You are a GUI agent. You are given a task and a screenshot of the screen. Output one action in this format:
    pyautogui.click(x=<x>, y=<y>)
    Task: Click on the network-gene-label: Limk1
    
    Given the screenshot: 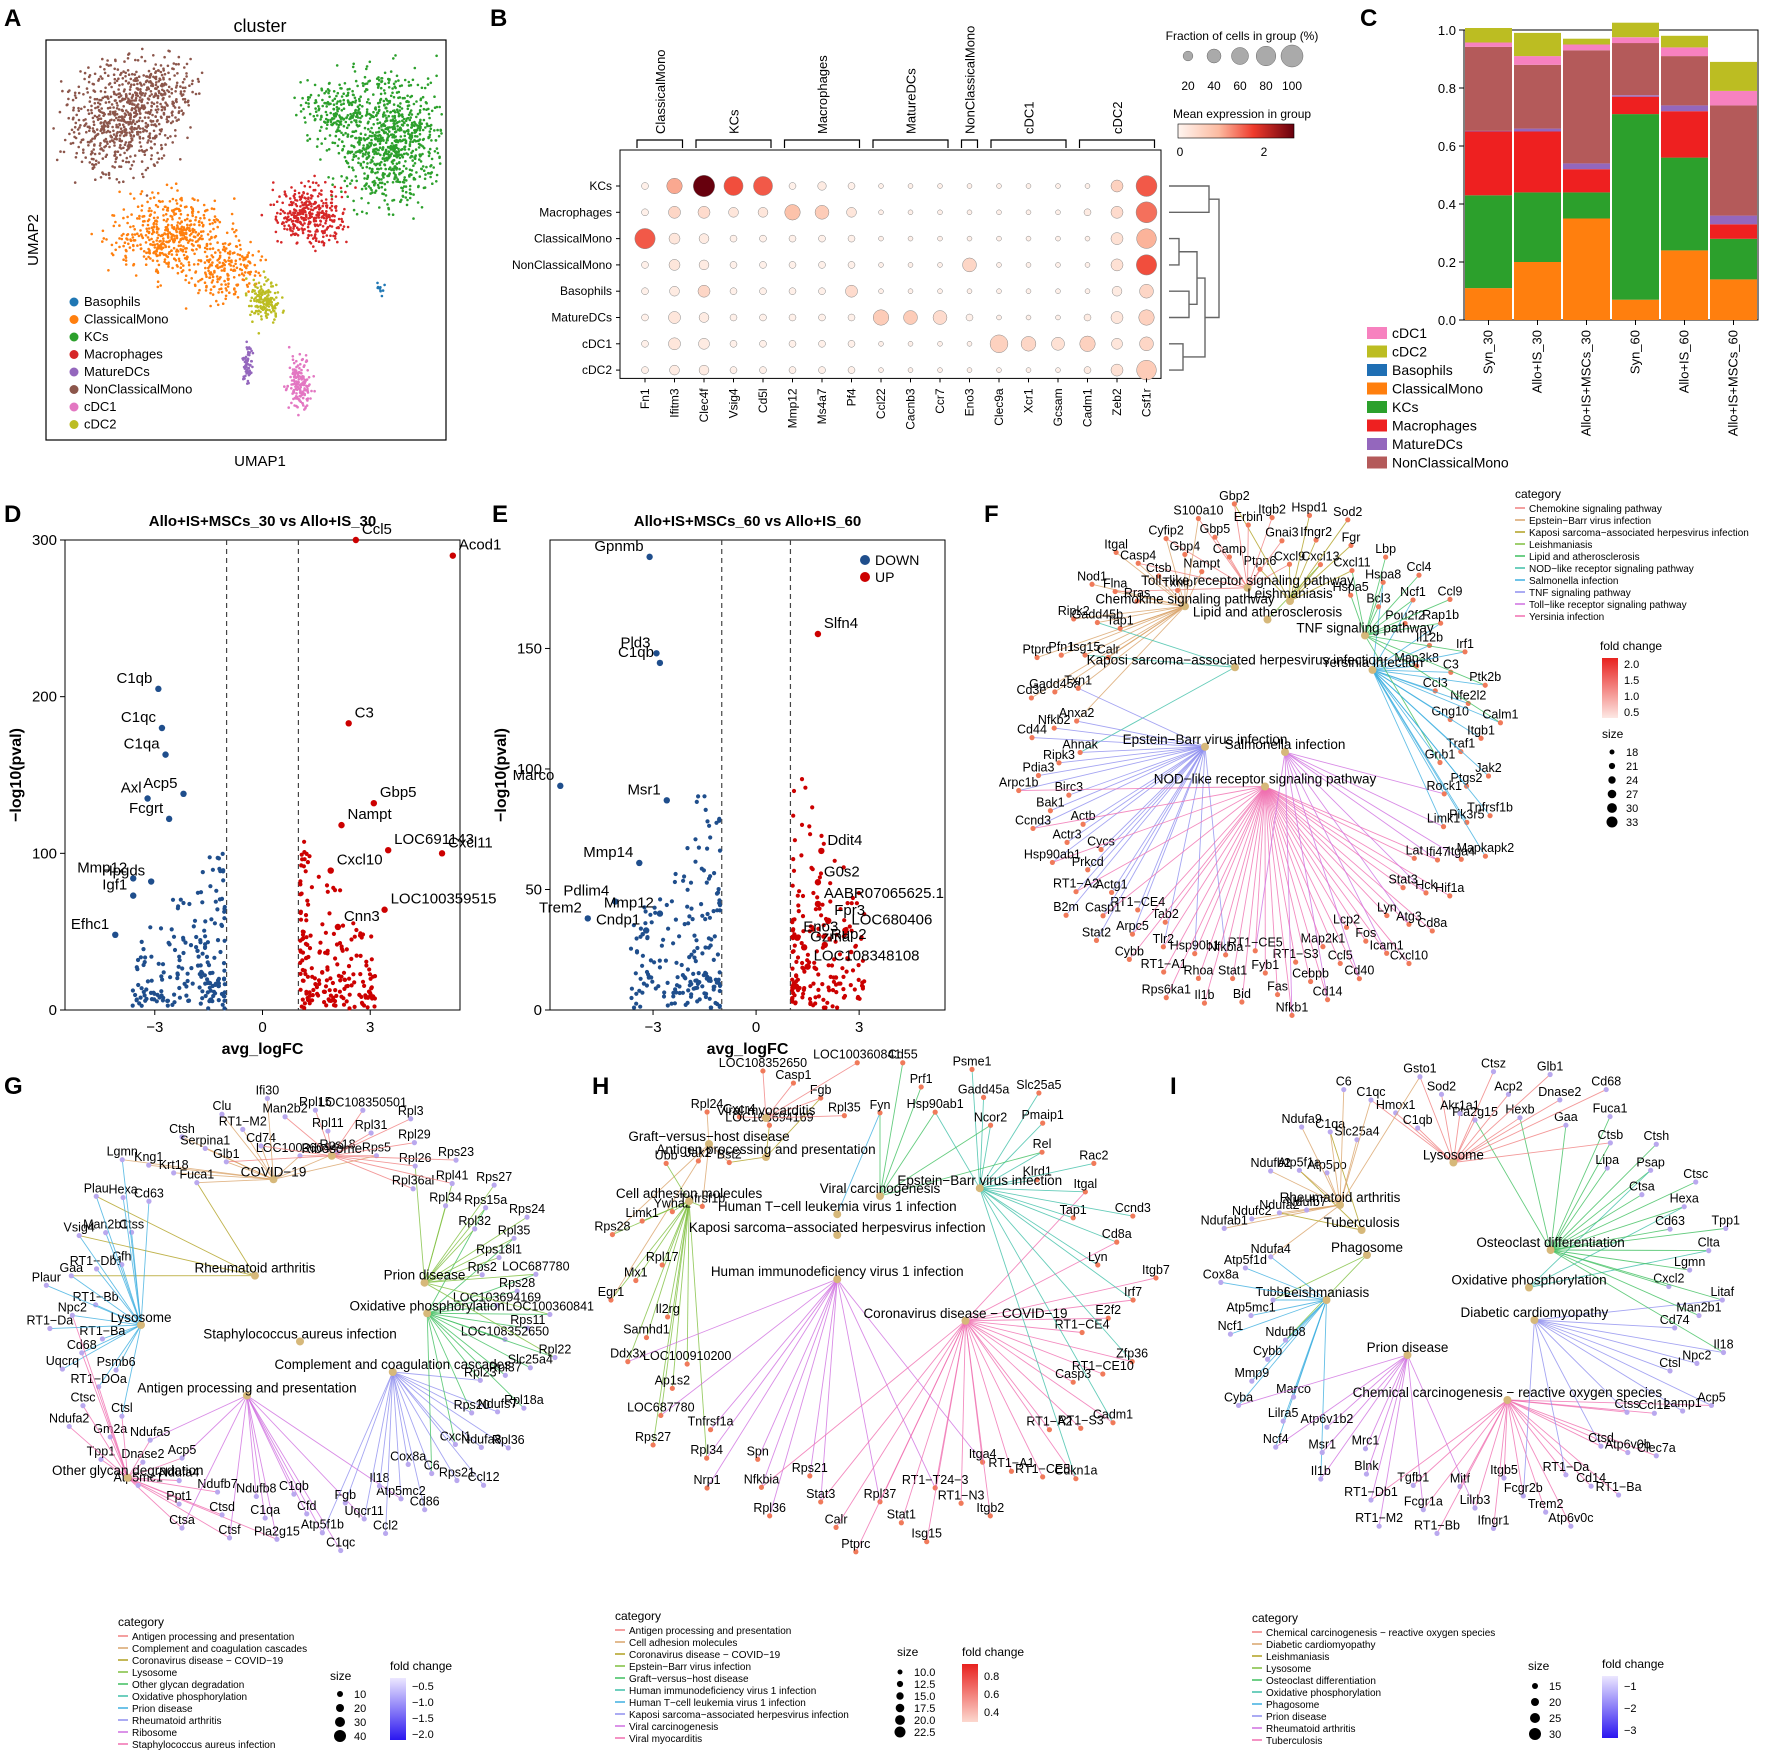 What is the action you would take?
    pyautogui.click(x=1443, y=819)
    